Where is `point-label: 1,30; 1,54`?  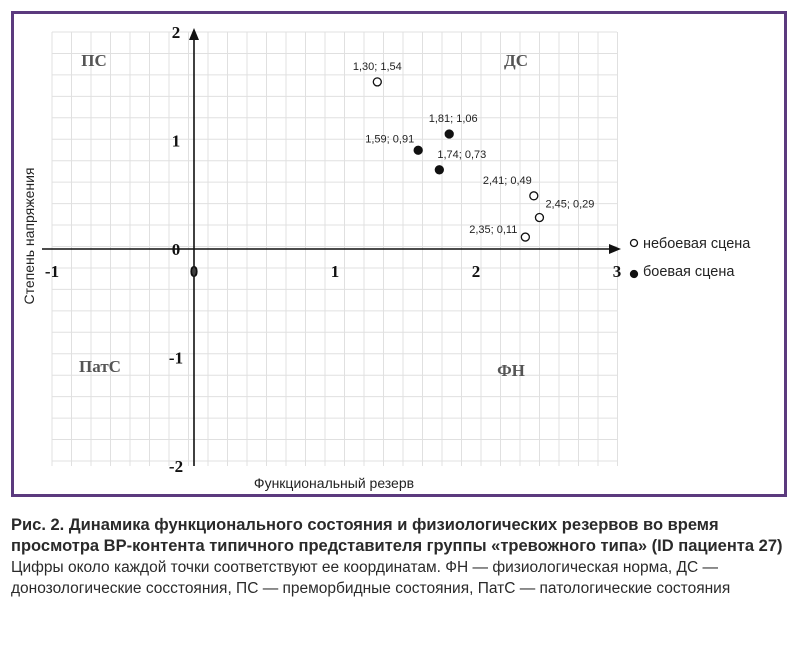 point-label: 1,30; 1,54 is located at coordinates (377, 67).